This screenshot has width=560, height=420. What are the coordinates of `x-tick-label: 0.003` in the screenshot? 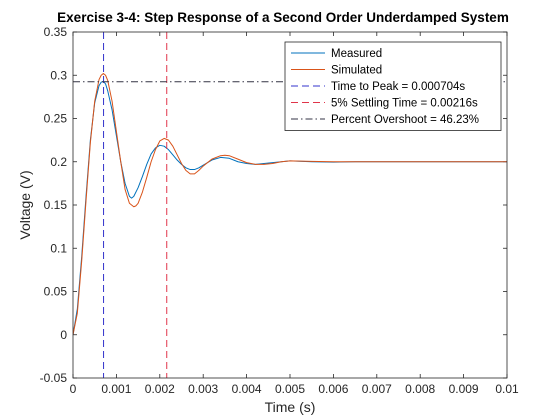 It's located at (203, 389).